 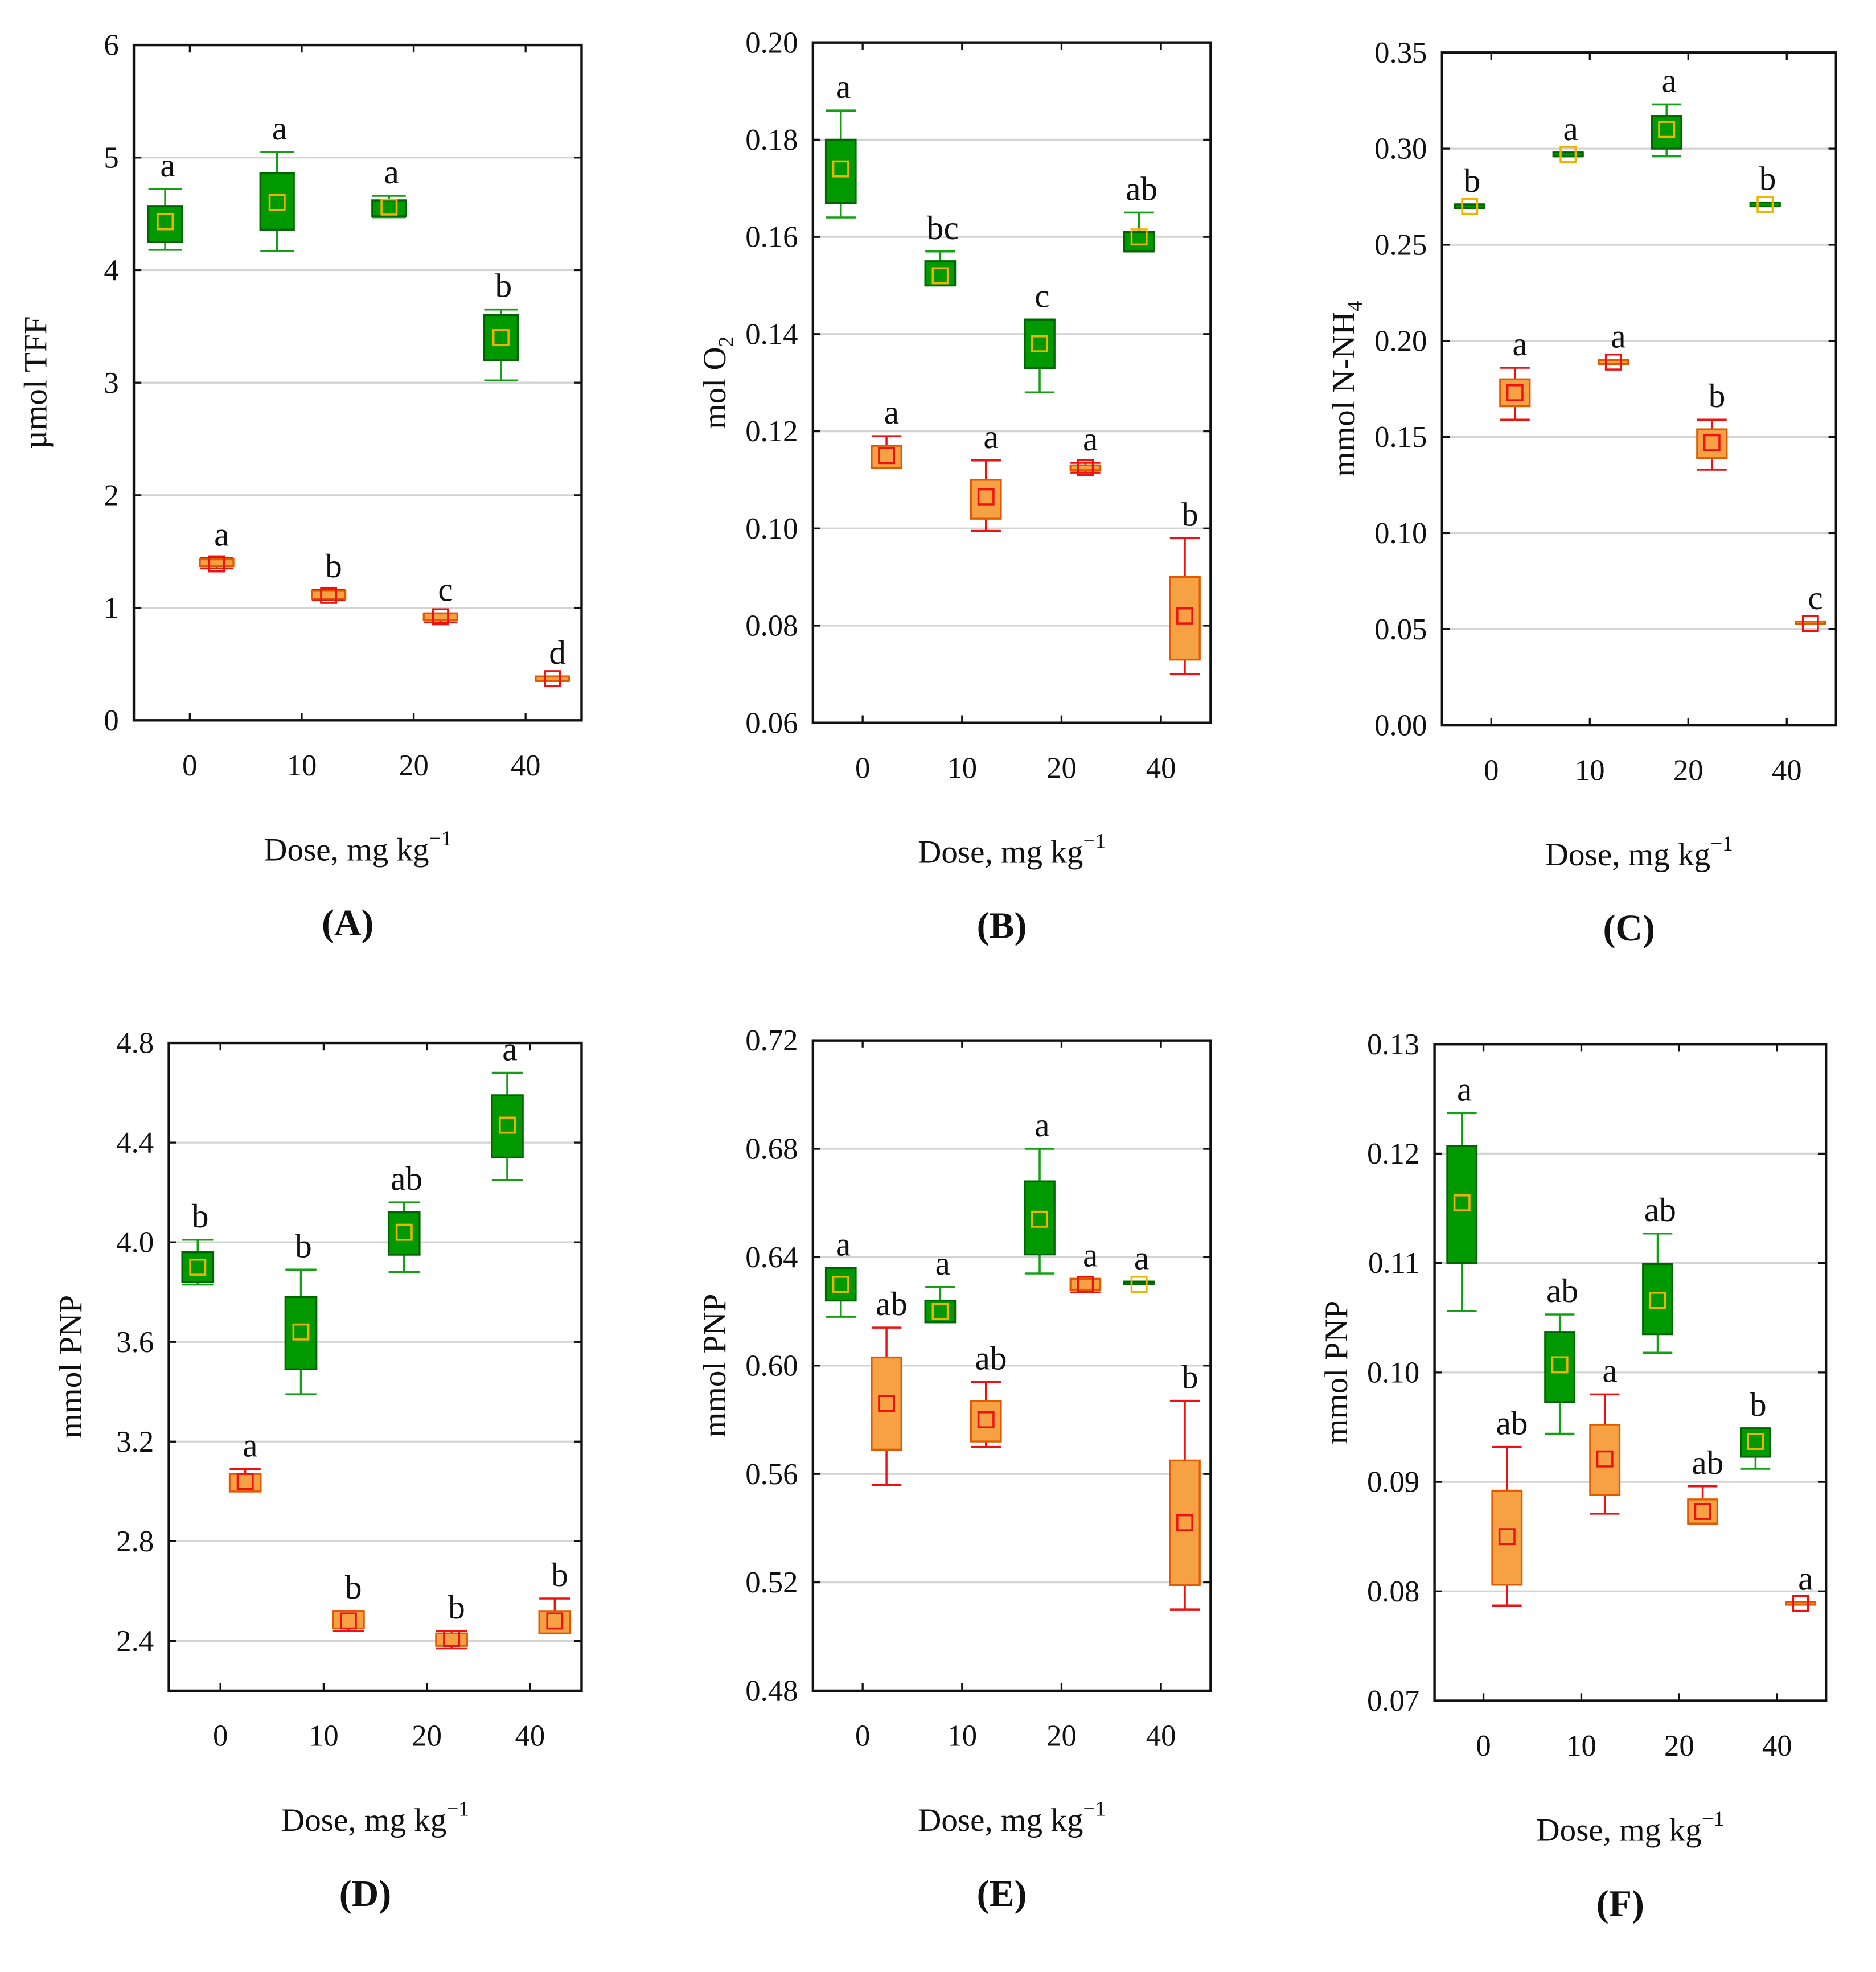 I want to click on green-box-0: b, so click(x=198, y=1241).